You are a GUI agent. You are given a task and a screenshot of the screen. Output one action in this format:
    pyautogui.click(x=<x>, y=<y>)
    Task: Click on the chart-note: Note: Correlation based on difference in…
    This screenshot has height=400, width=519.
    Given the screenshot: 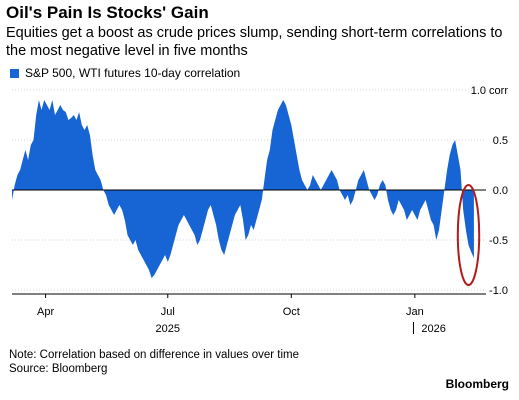 What is the action you would take?
    pyautogui.click(x=154, y=355)
    